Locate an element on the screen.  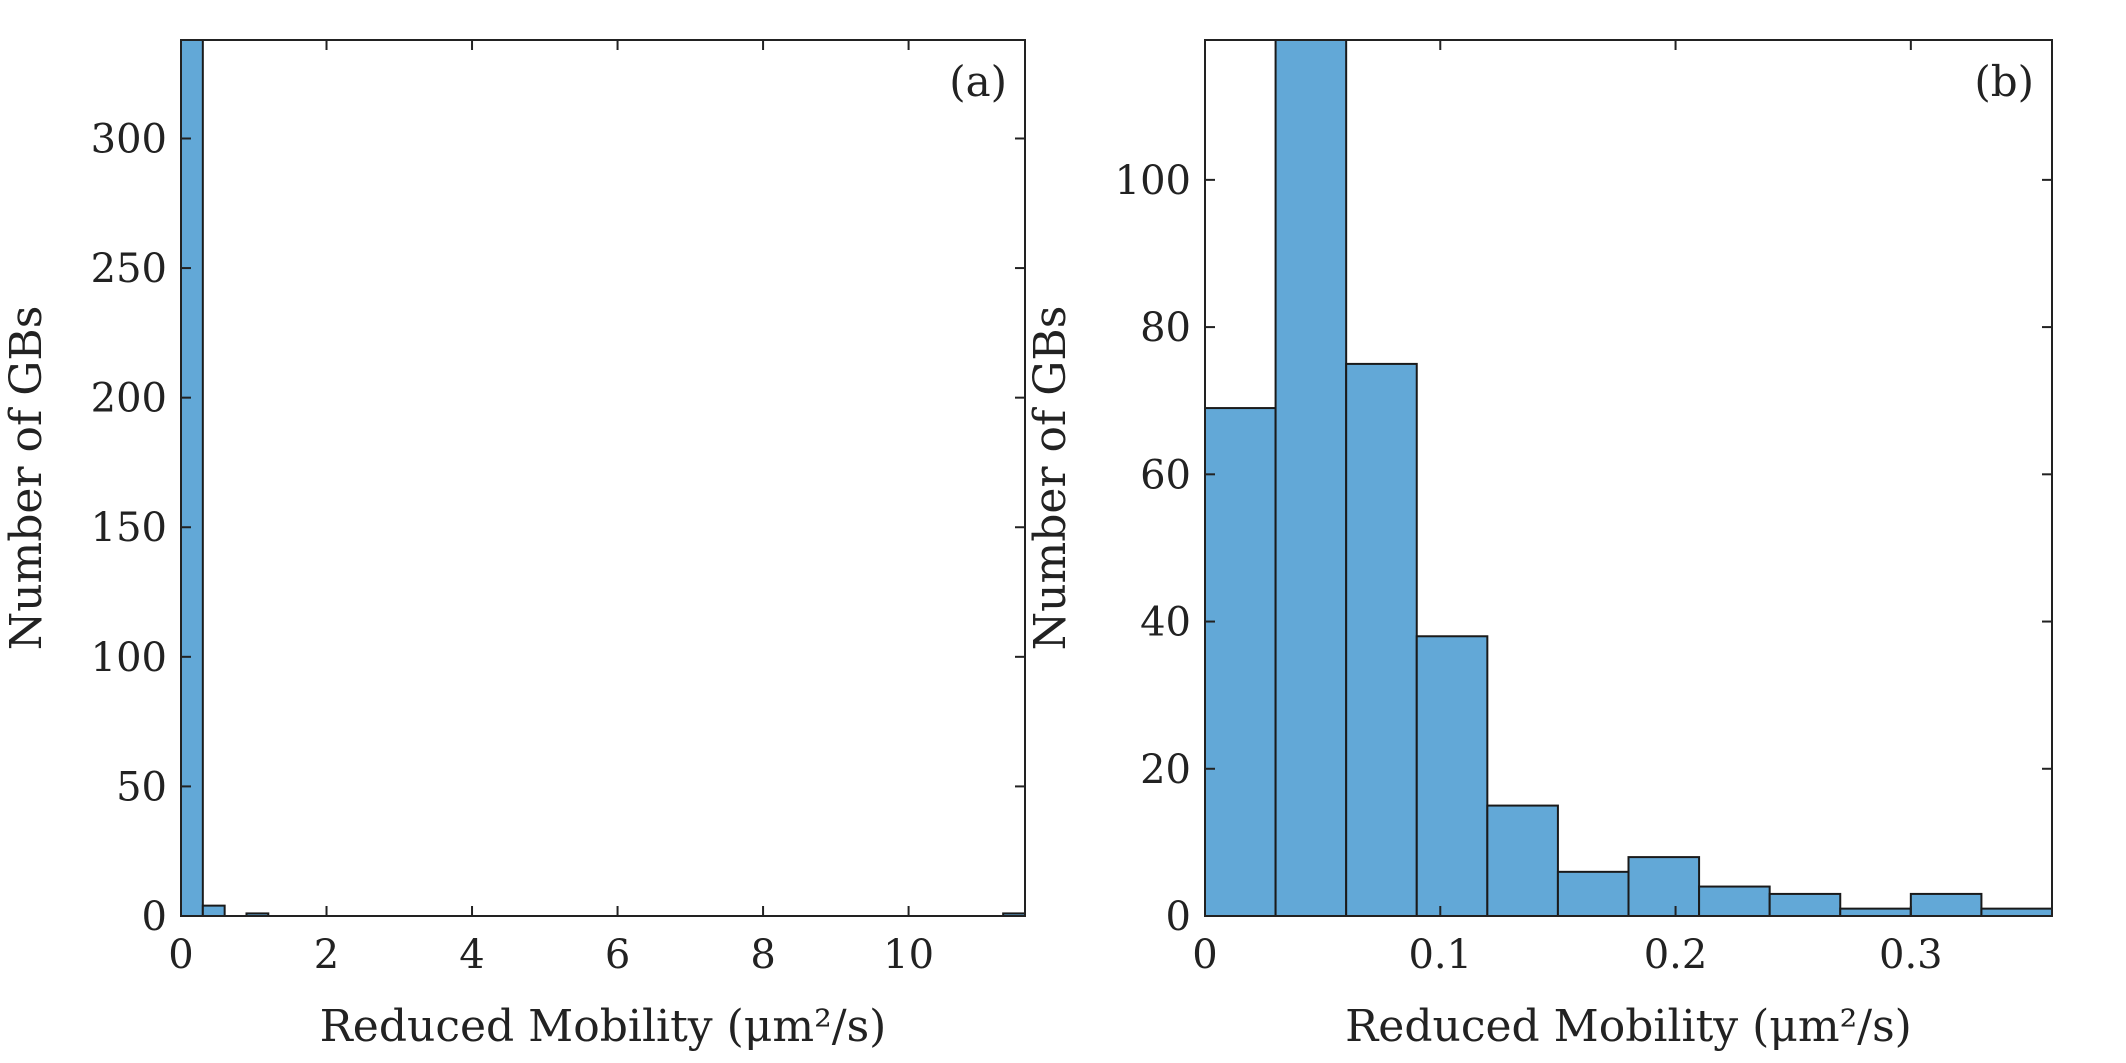
panel-a-y-tick-label-0: 0 is located at coordinates (154, 917).